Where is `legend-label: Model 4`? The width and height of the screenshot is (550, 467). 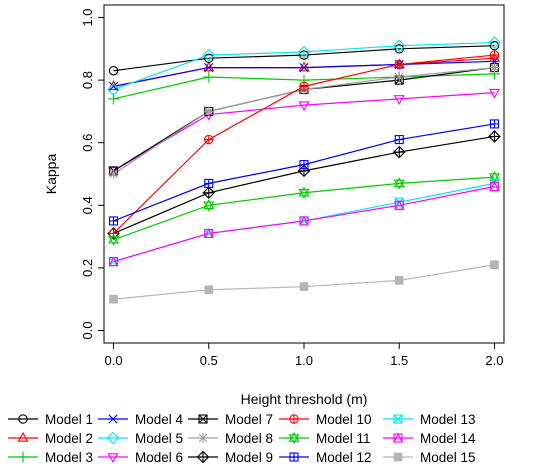 legend-label: Model 4 is located at coordinates (159, 419).